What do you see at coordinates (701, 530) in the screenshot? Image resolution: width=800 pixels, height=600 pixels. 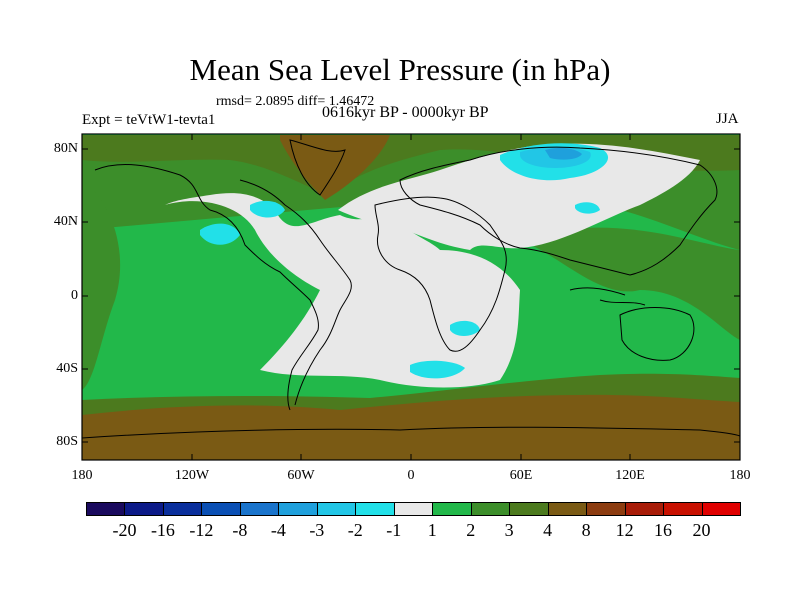 I see `colorbar-label: 20` at bounding box center [701, 530].